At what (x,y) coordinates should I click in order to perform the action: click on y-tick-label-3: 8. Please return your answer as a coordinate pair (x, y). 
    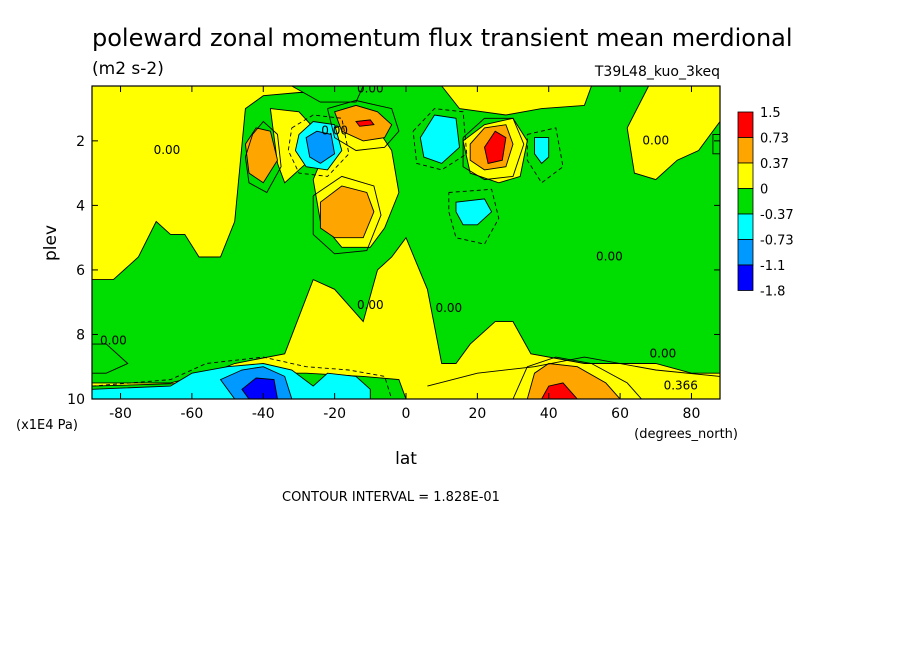
    Looking at the image, I should click on (80, 335).